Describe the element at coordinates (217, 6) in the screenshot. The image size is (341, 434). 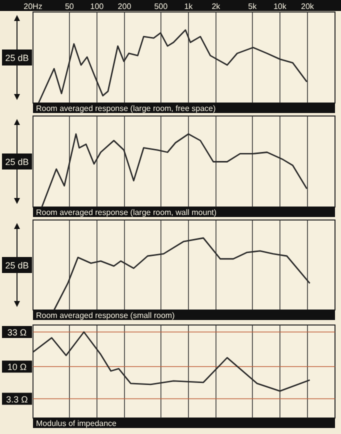
I see `x-tick-label: 2k` at that location.